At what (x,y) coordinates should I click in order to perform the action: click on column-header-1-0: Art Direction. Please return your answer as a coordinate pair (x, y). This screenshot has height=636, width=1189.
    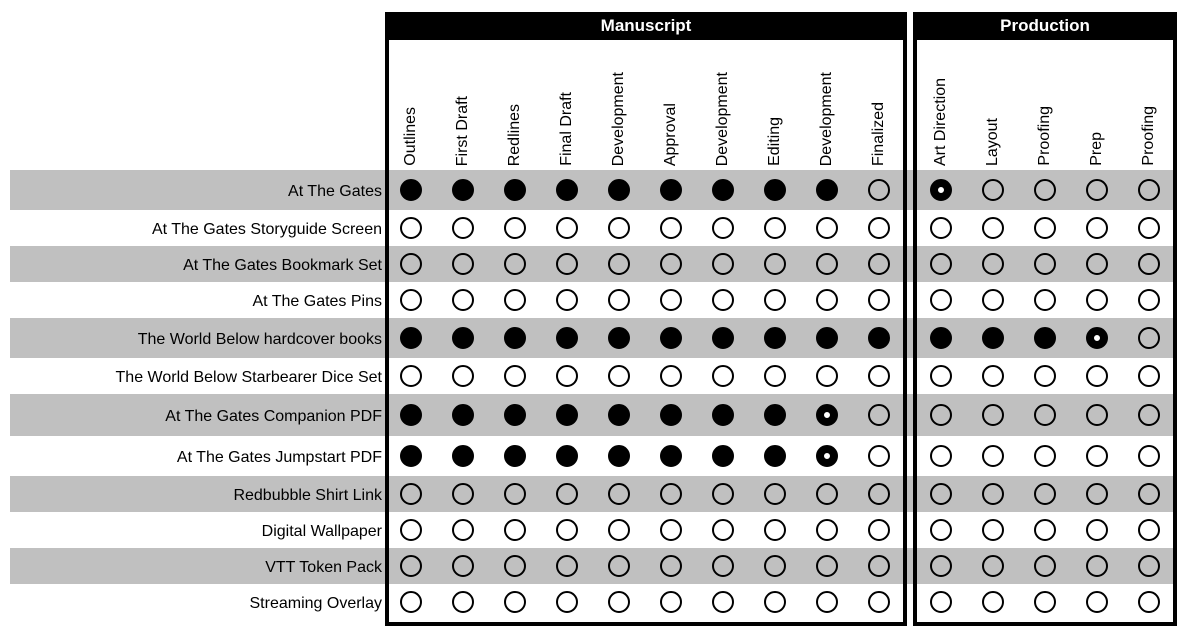
    Looking at the image, I should click on (940, 121).